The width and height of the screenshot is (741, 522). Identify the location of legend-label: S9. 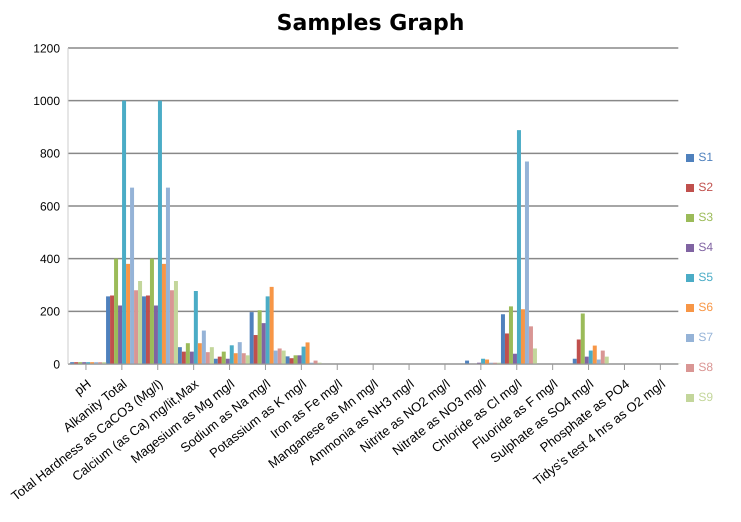
(705, 397).